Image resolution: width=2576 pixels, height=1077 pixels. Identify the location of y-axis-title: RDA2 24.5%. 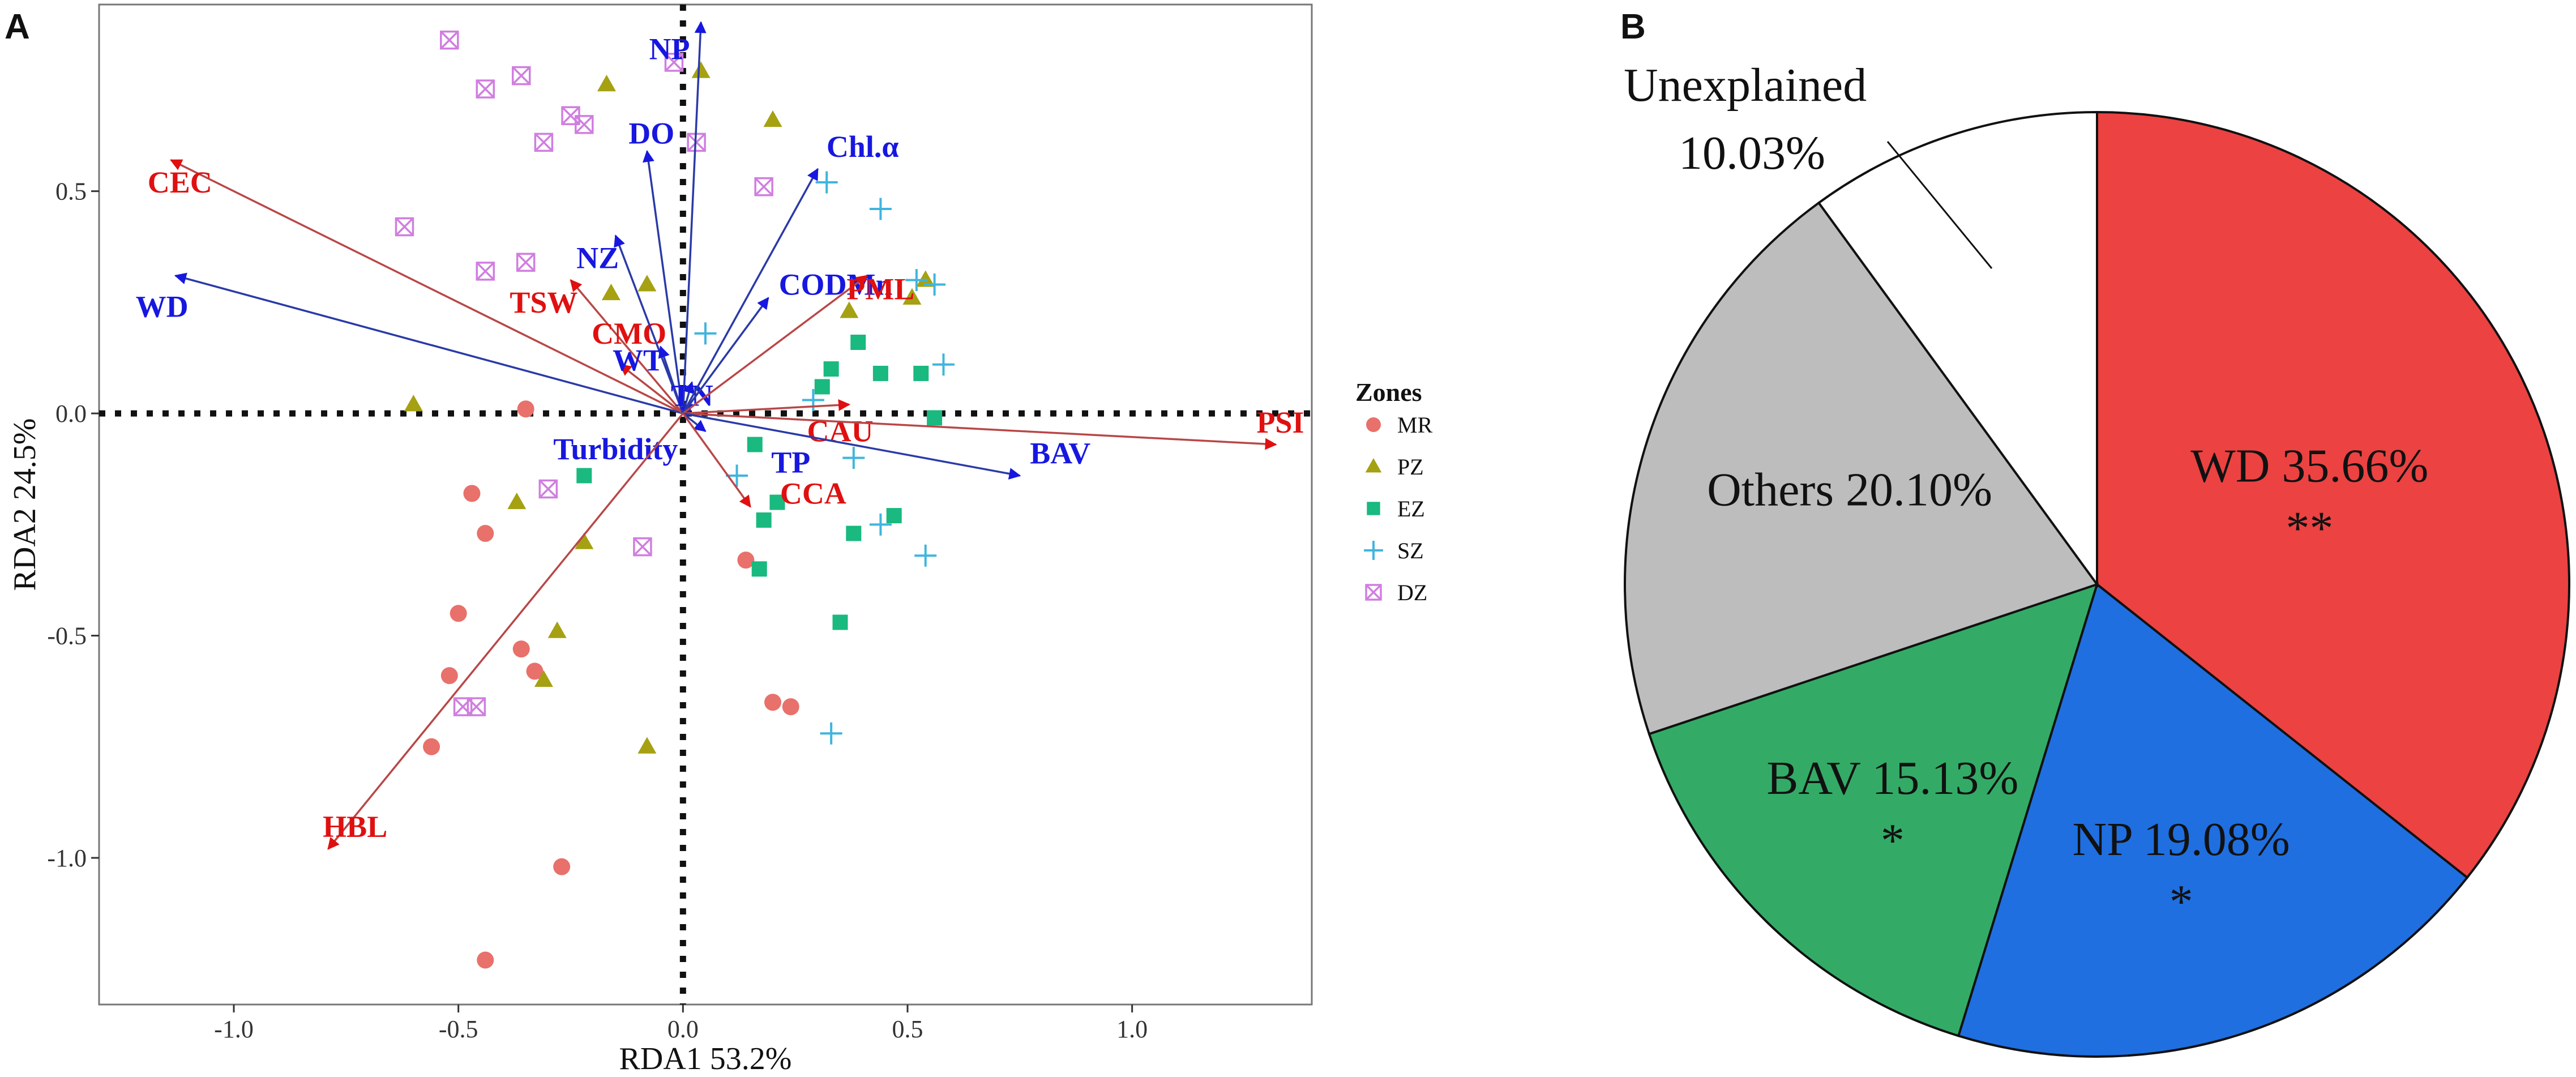
(24, 505).